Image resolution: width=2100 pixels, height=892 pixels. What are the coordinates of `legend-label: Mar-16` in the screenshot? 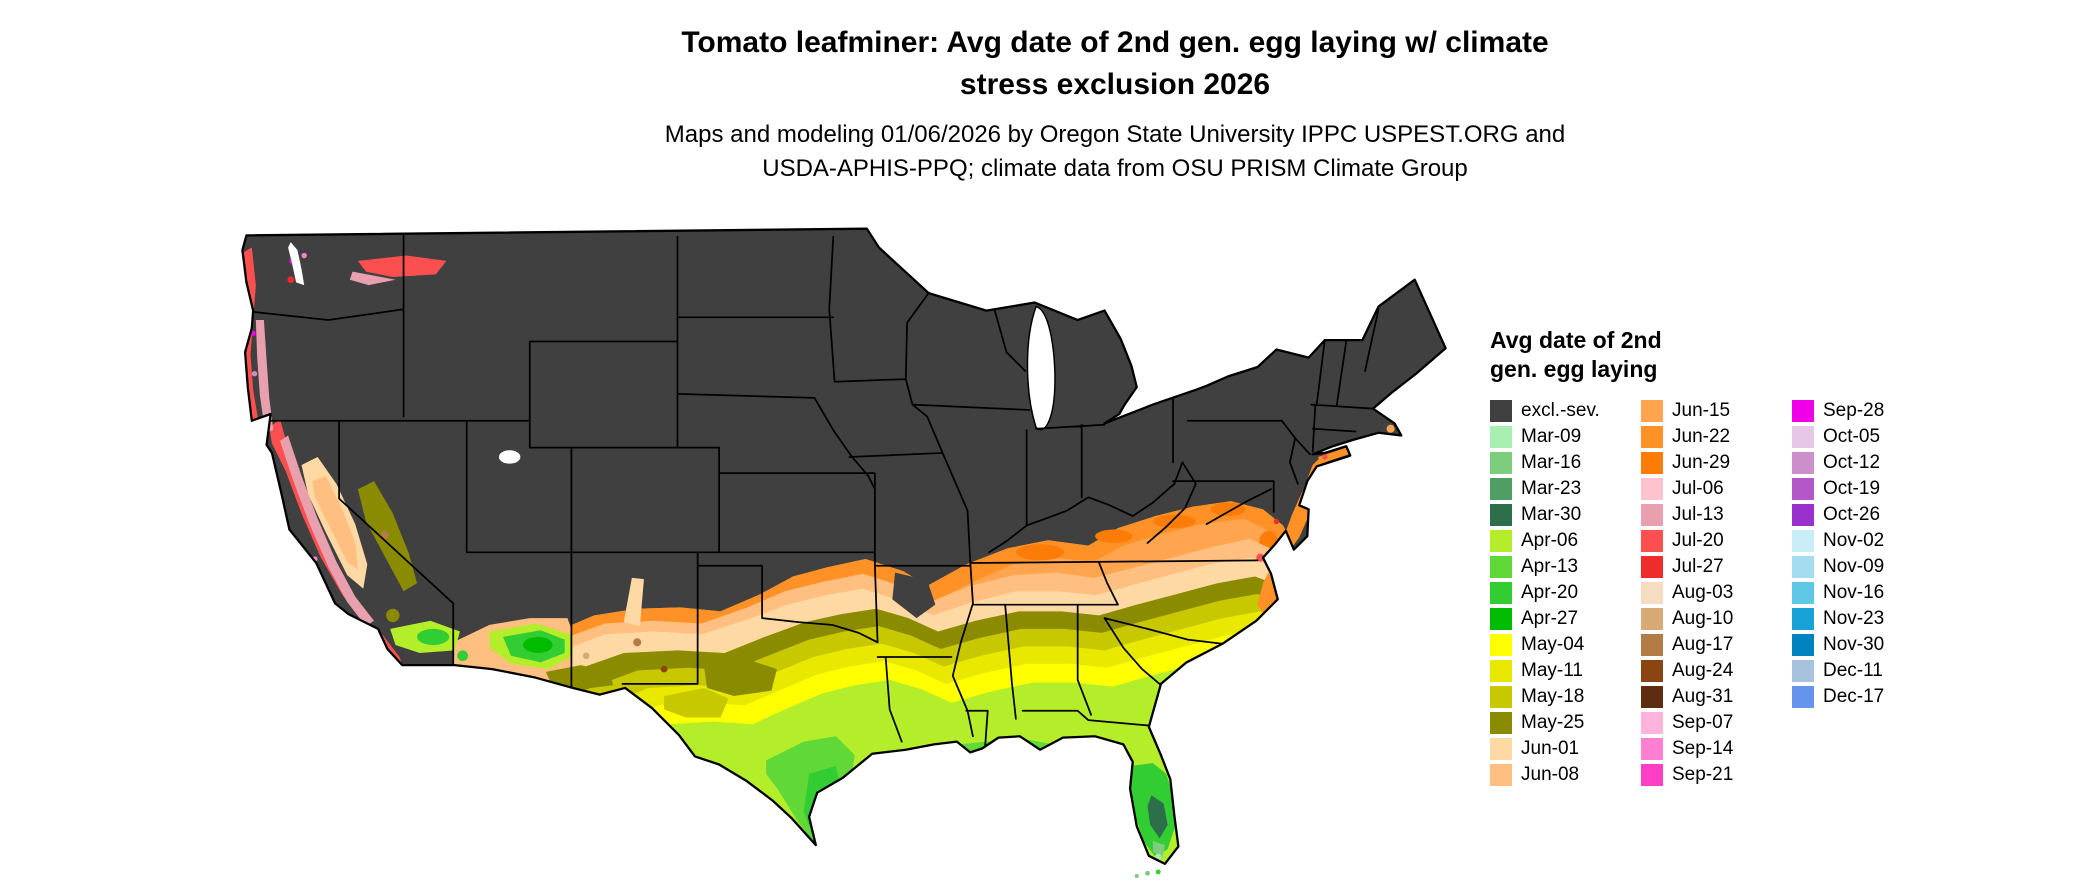 It's located at (1551, 462).